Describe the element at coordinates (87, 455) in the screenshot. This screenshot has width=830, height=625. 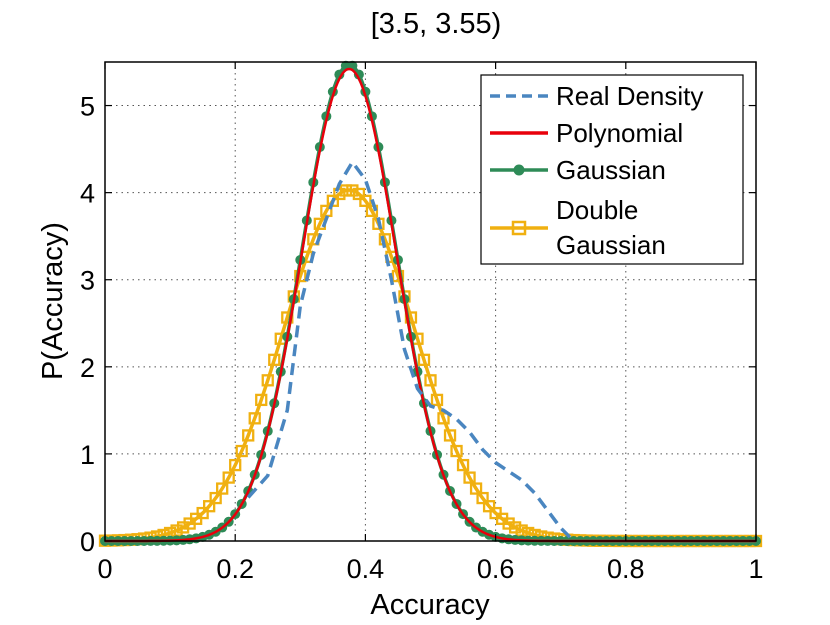
I see `y-tick-label: 1` at that location.